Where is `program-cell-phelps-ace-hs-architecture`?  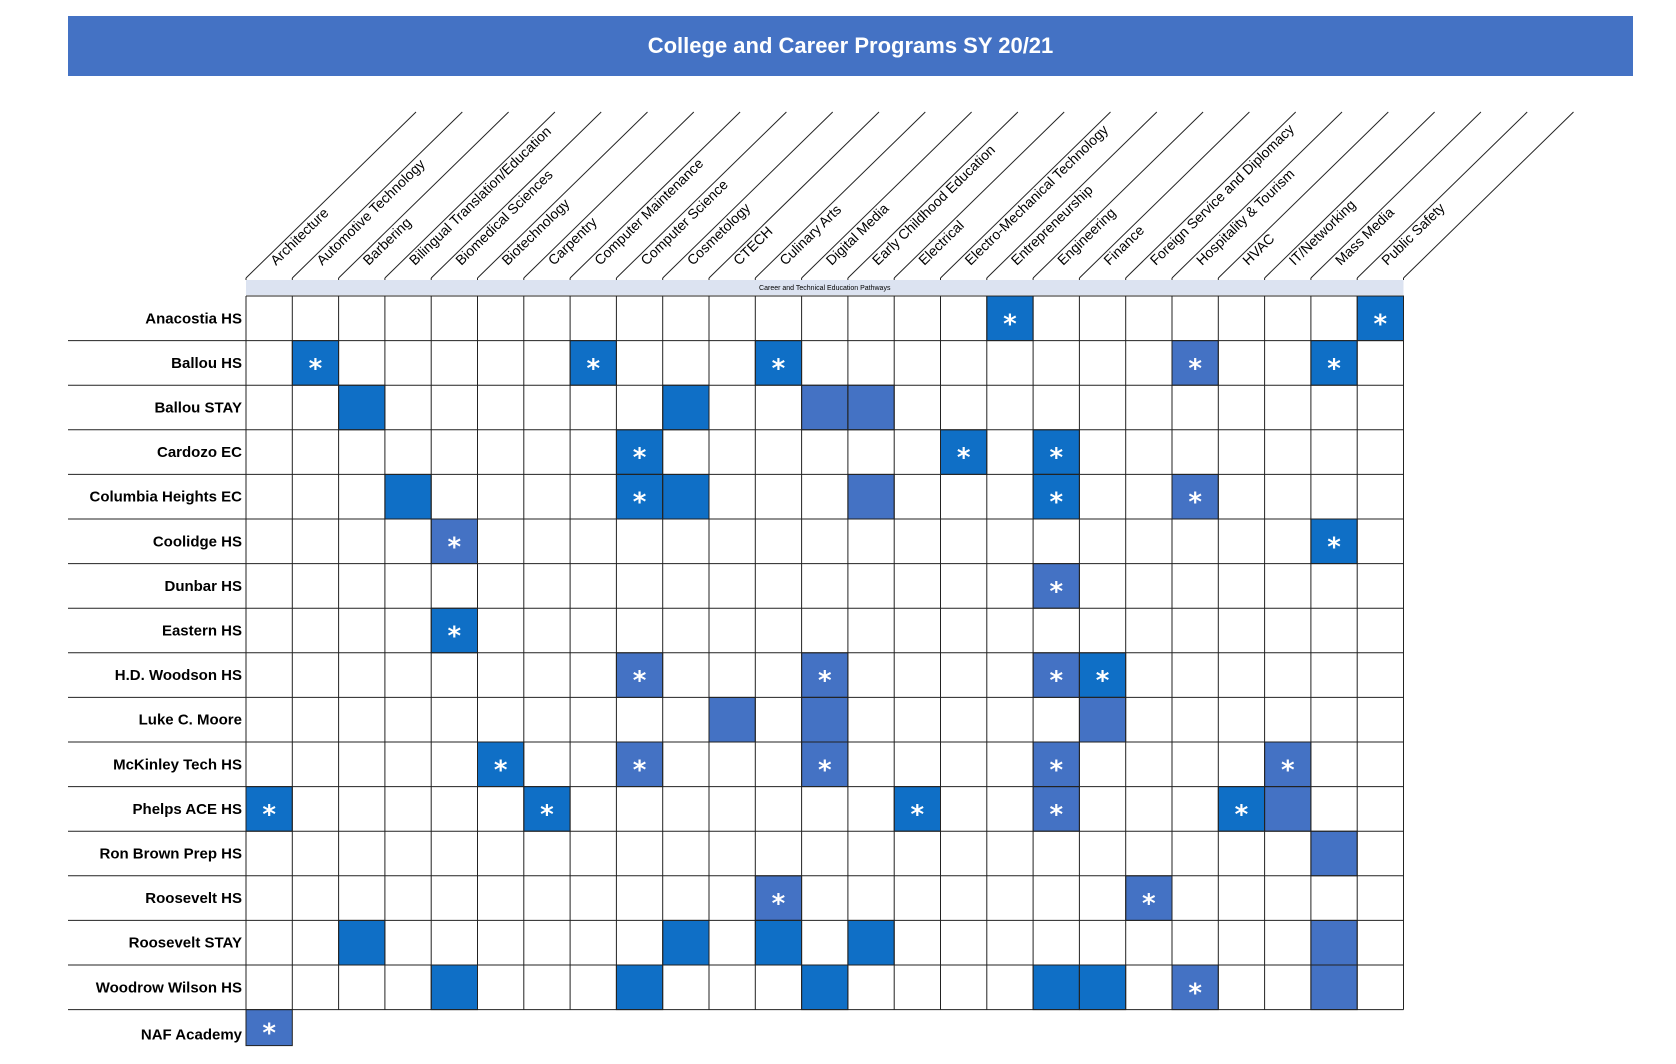
program-cell-phelps-ace-hs-architecture is located at coordinates (269, 809).